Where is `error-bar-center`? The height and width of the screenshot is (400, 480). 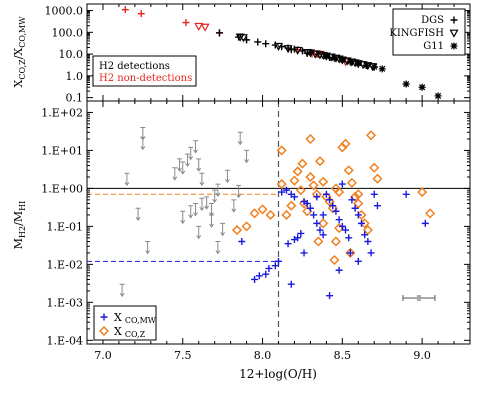 error-bar-center is located at coordinates (418, 298).